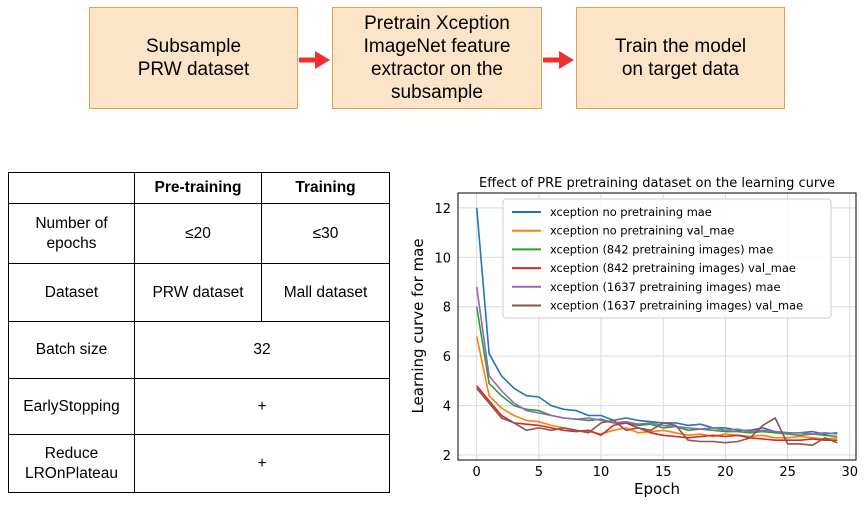 The height and width of the screenshot is (510, 865). Describe the element at coordinates (325, 292) in the screenshot. I see `cell-dataset-training: Mall dataset` at that location.